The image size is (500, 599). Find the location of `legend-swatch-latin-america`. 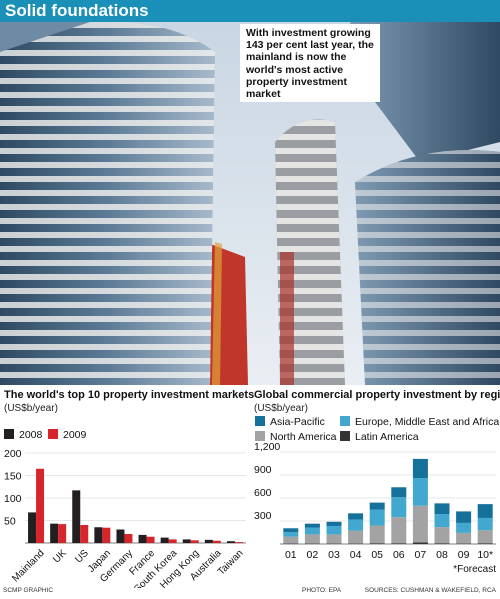

legend-swatch-latin-america is located at coordinates (345, 436).